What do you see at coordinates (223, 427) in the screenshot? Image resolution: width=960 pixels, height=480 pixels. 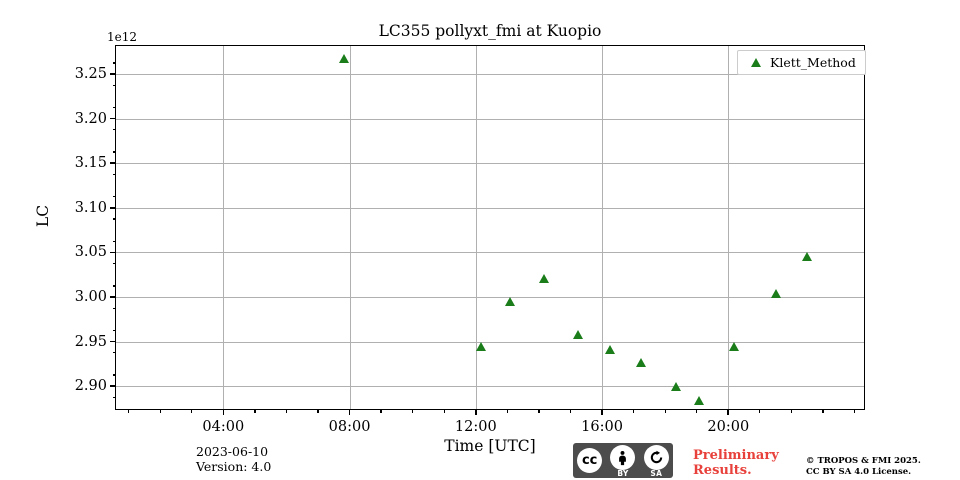 I see `x-axis-tick-label: 04:00` at bounding box center [223, 427].